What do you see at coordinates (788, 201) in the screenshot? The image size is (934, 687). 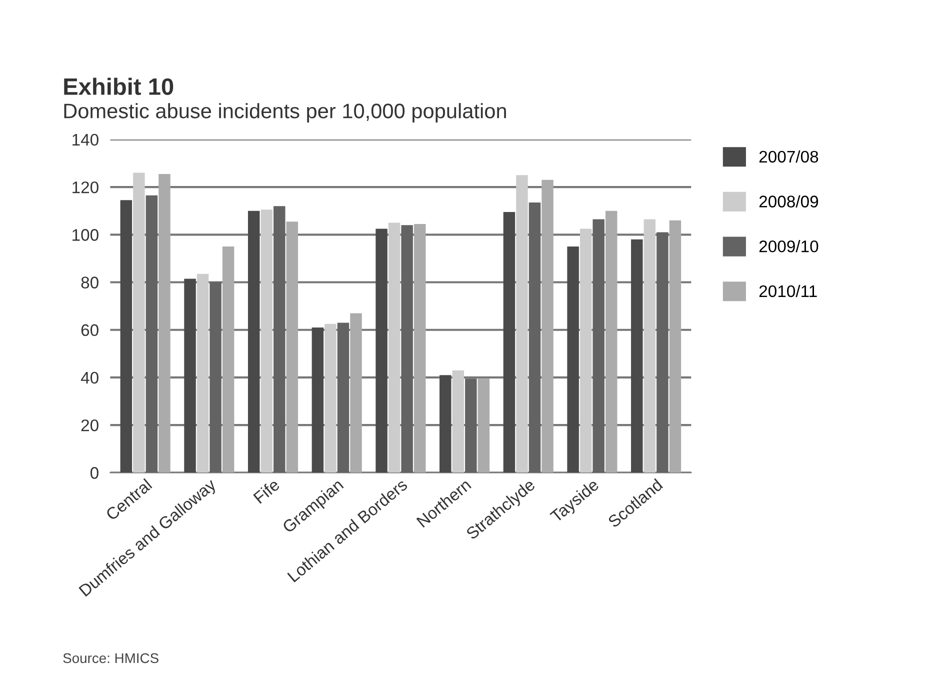 I see `legend-label: 2008/09` at bounding box center [788, 201].